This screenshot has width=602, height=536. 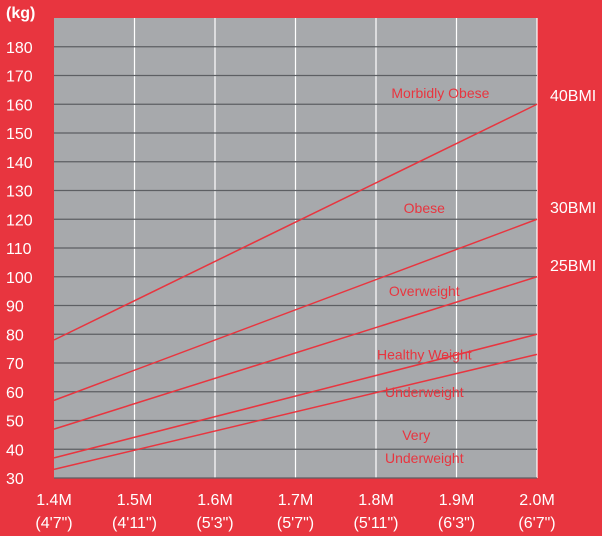 I want to click on y-tick-label: 160, so click(x=19, y=105).